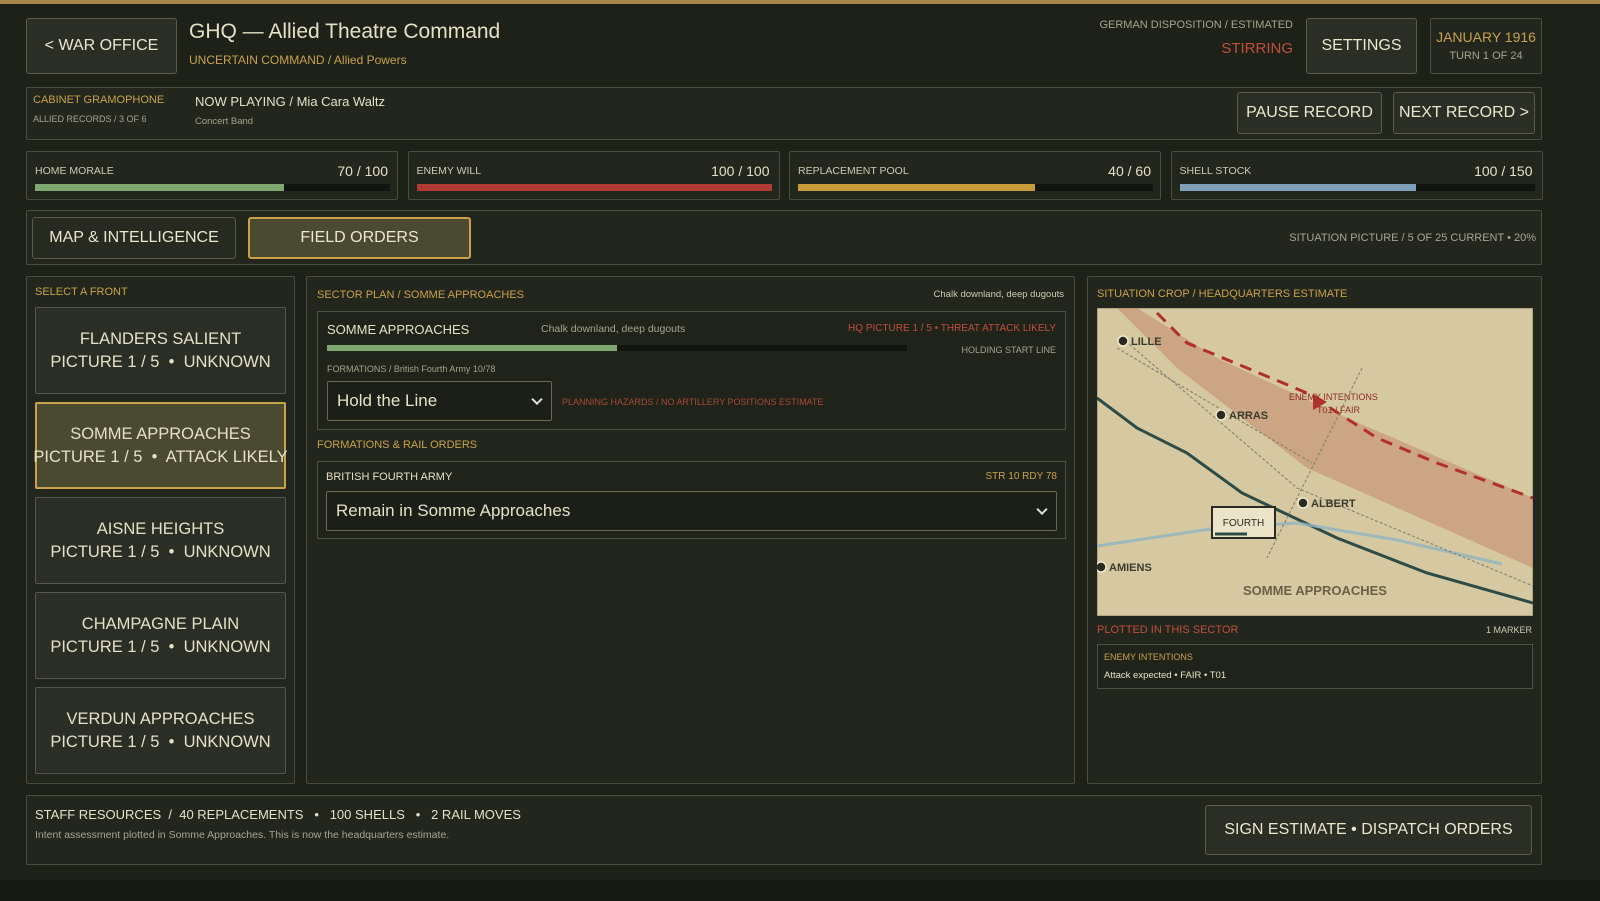 Image resolution: width=1600 pixels, height=901 pixels. I want to click on threat-zone, so click(1325, 438).